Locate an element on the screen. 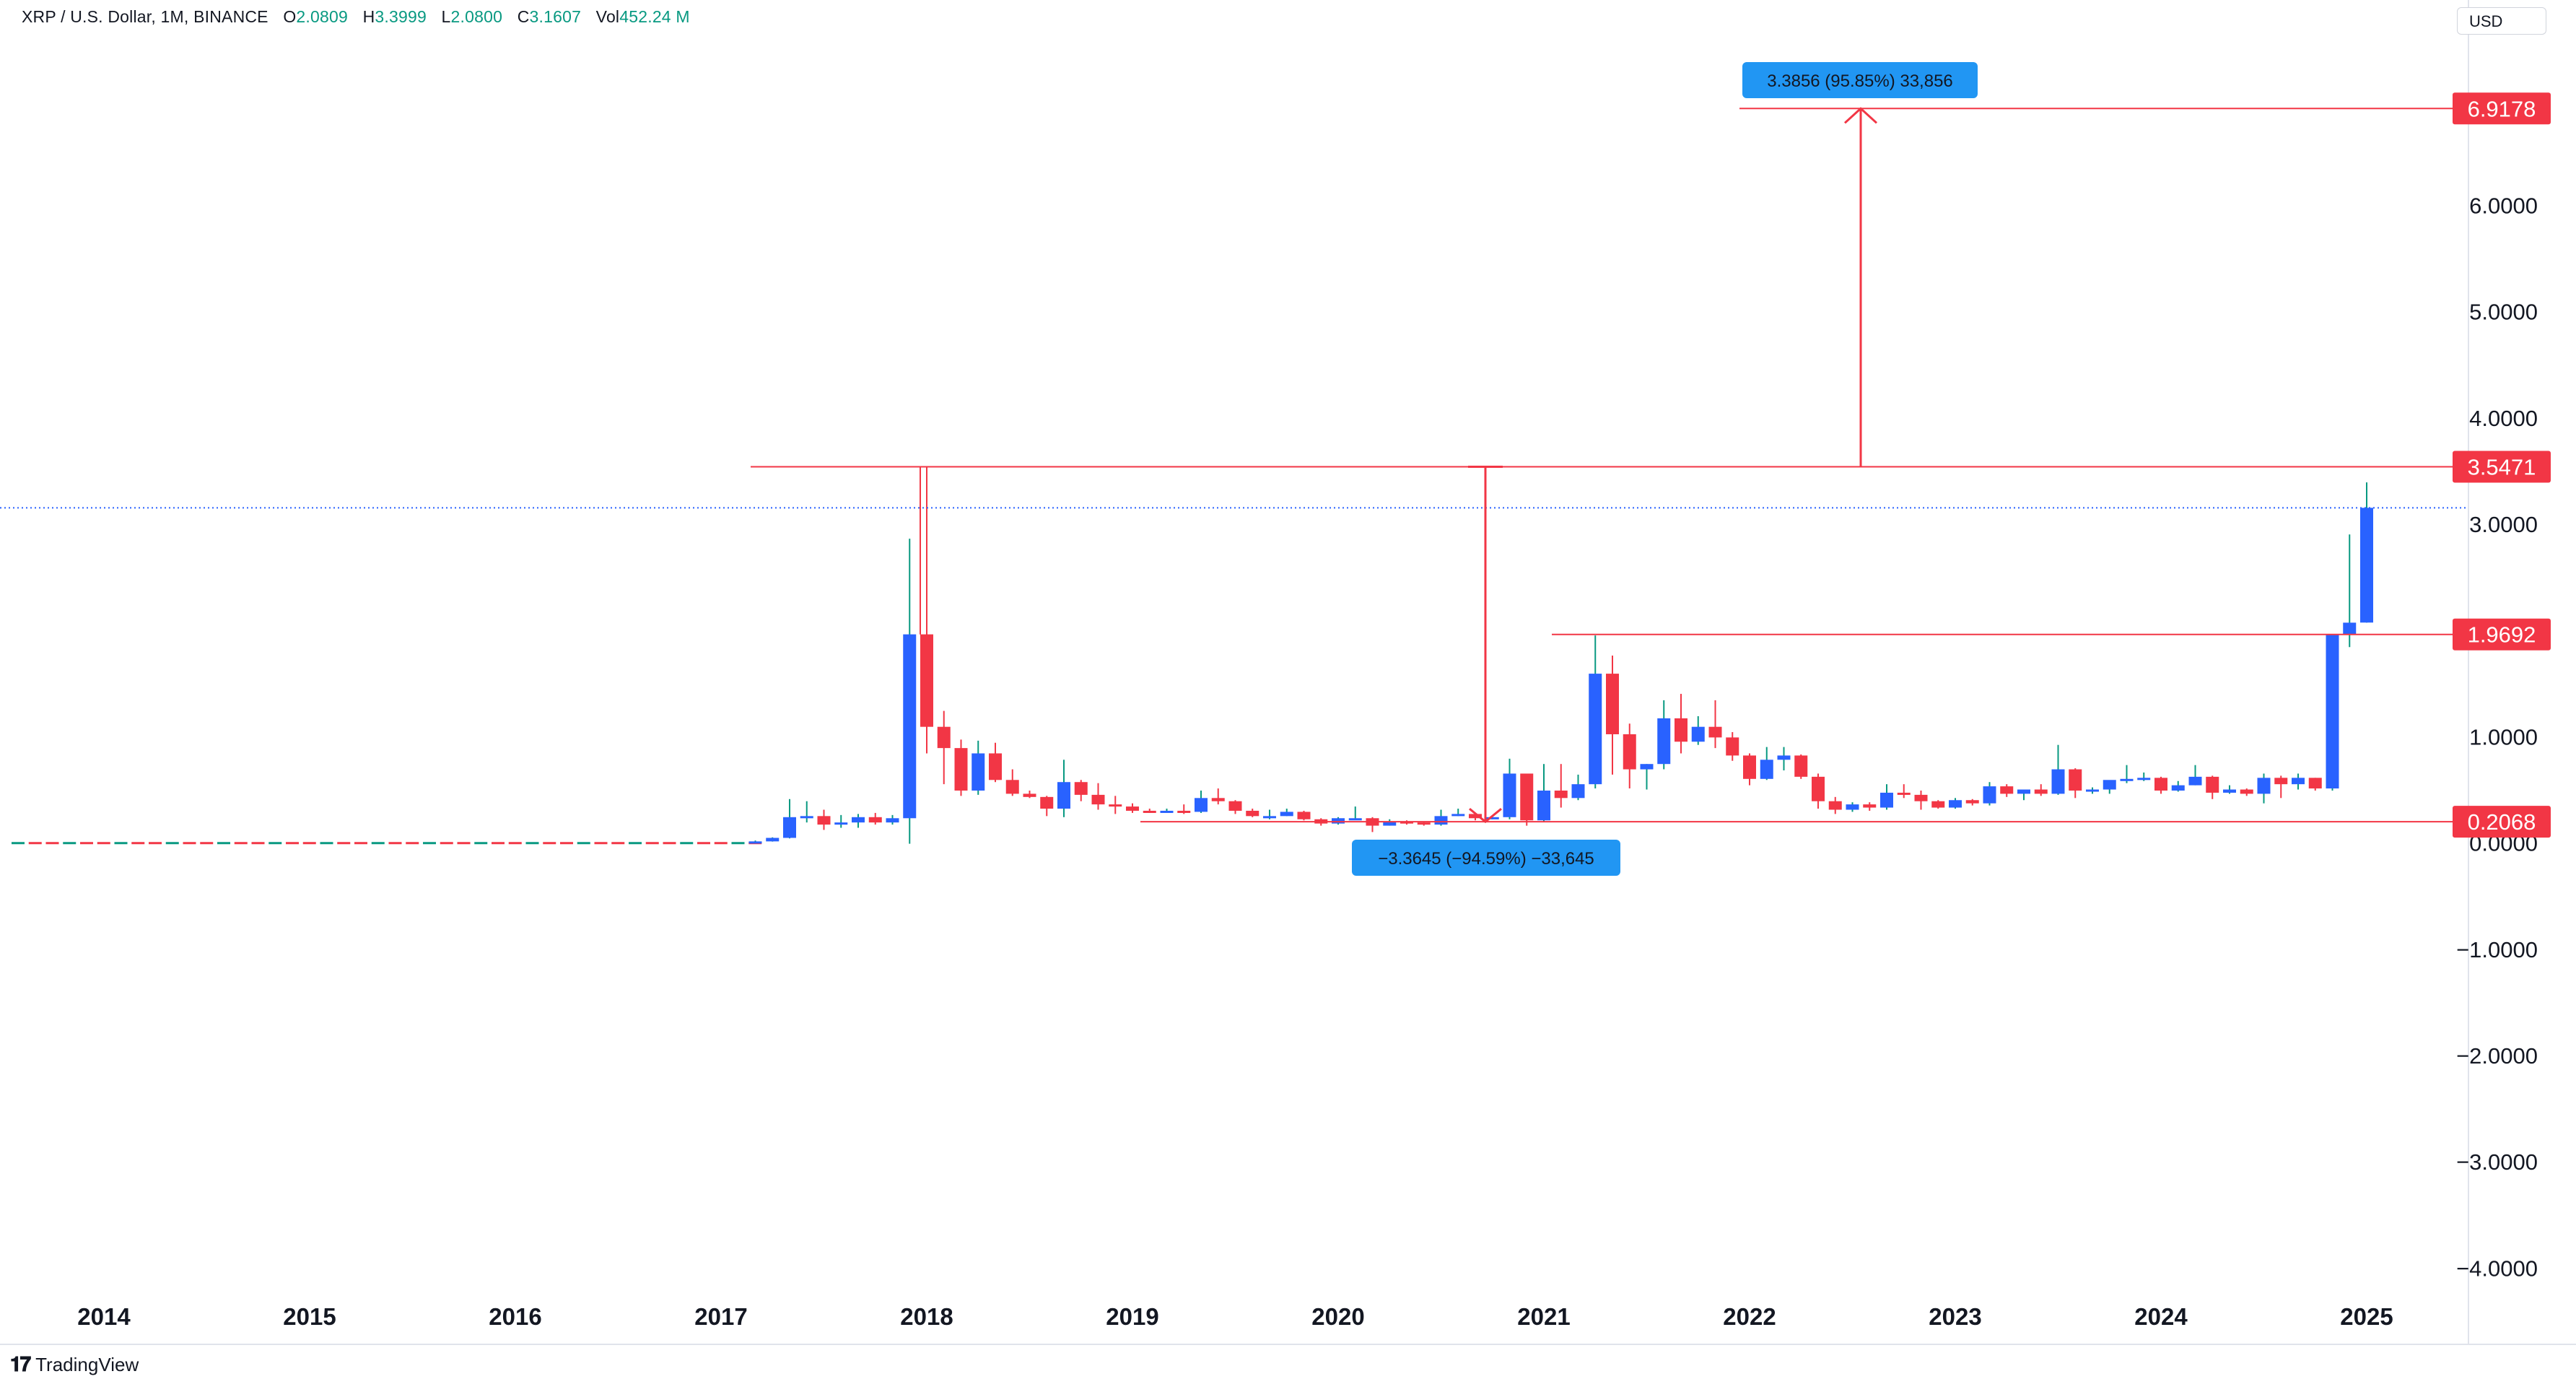 The width and height of the screenshot is (2576, 1392). x-tick-2025: 2025 is located at coordinates (2366, 1316).